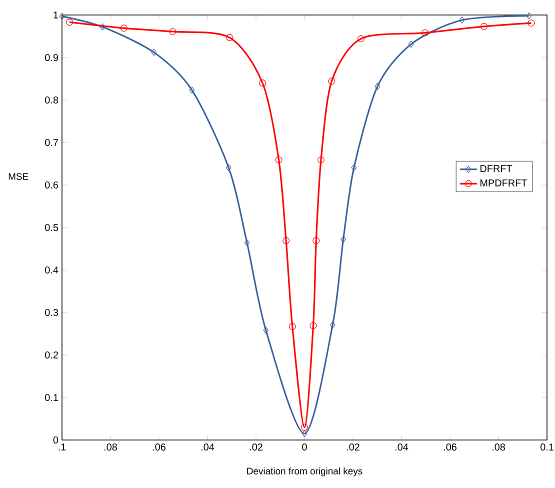 The image size is (555, 488). Describe the element at coordinates (304, 447) in the screenshot. I see `x-tick-label: 0` at that location.